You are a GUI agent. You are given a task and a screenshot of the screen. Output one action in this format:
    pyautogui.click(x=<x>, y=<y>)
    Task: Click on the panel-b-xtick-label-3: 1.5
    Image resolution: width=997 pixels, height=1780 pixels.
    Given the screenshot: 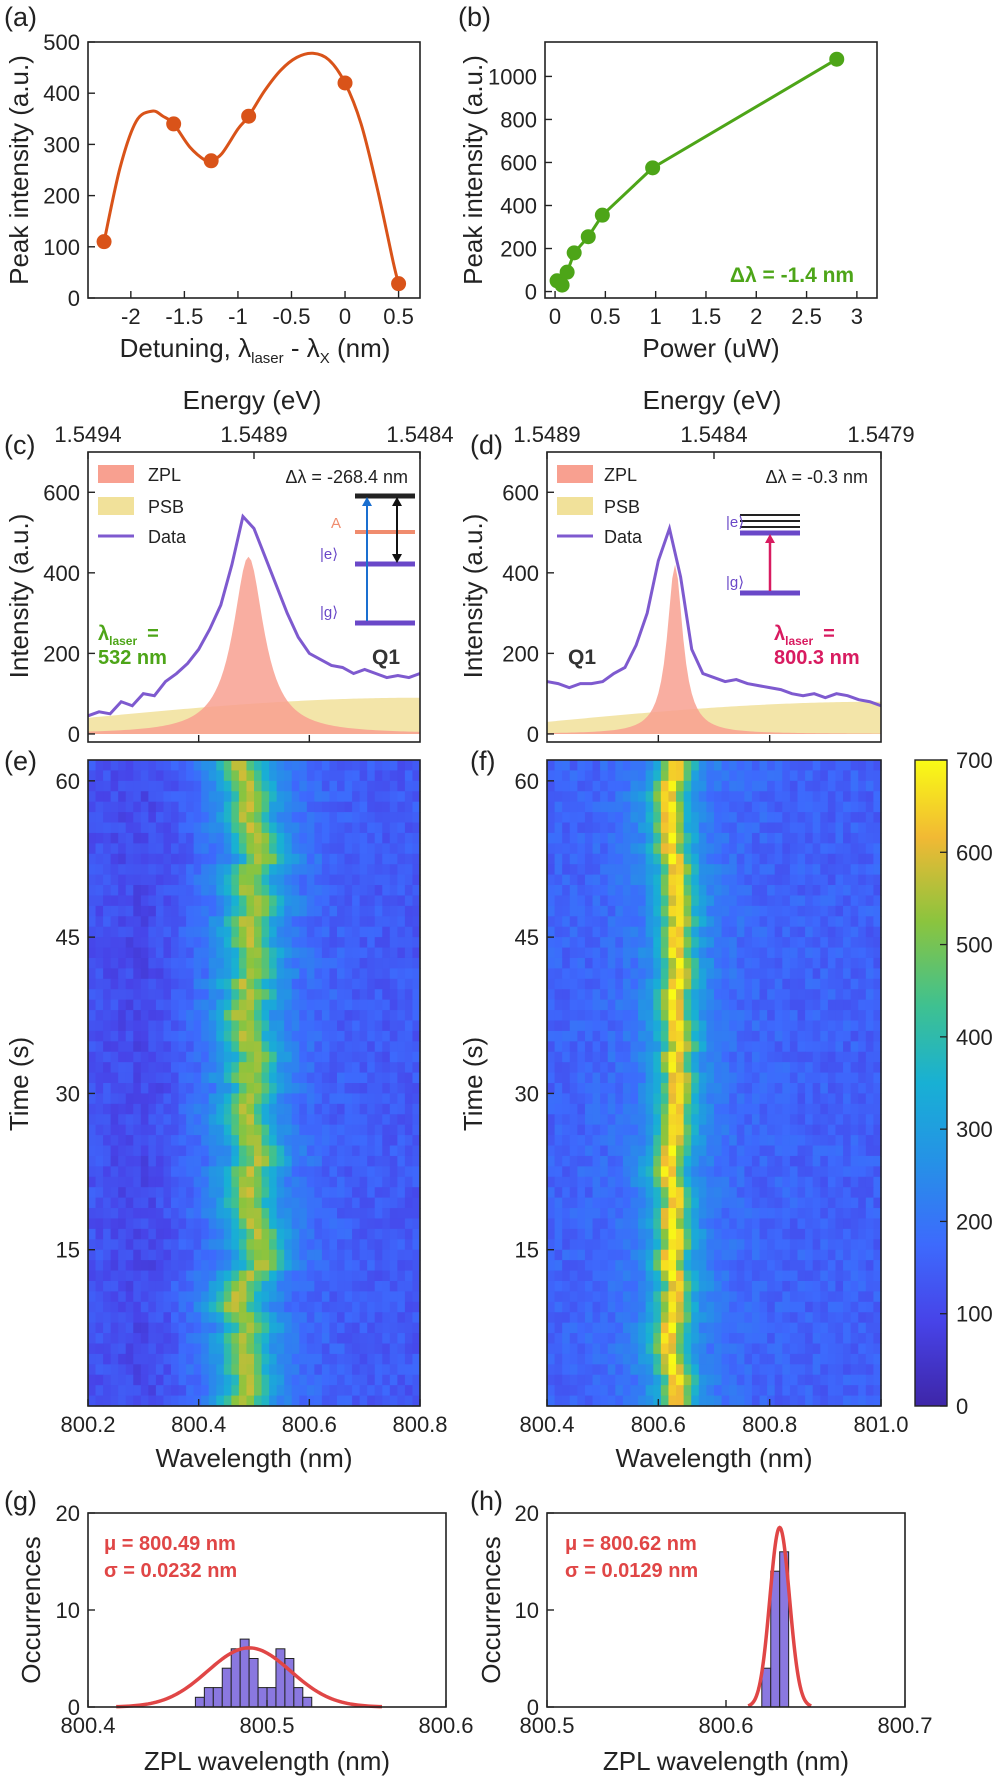 What is the action you would take?
    pyautogui.click(x=706, y=316)
    